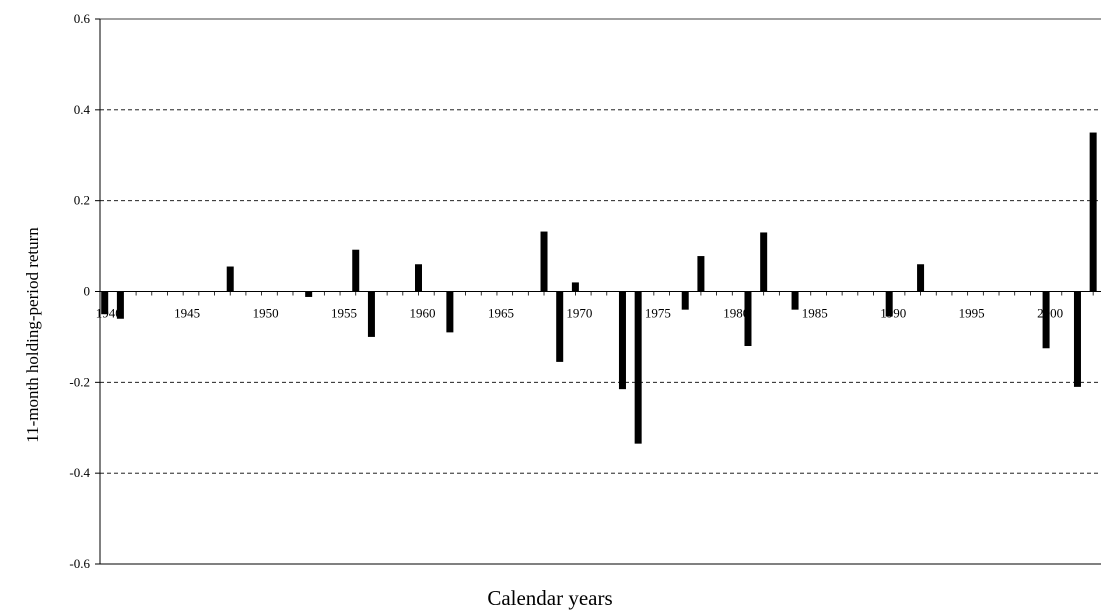  I want to click on x-tick-label: 1975, so click(658, 313).